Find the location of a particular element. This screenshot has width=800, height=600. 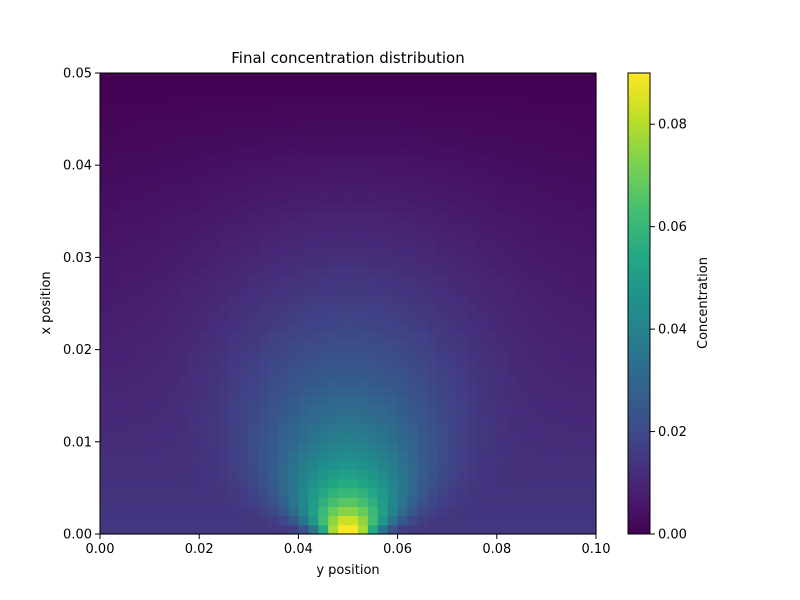

colorbar-tick-label: 0.06 is located at coordinates (672, 227).